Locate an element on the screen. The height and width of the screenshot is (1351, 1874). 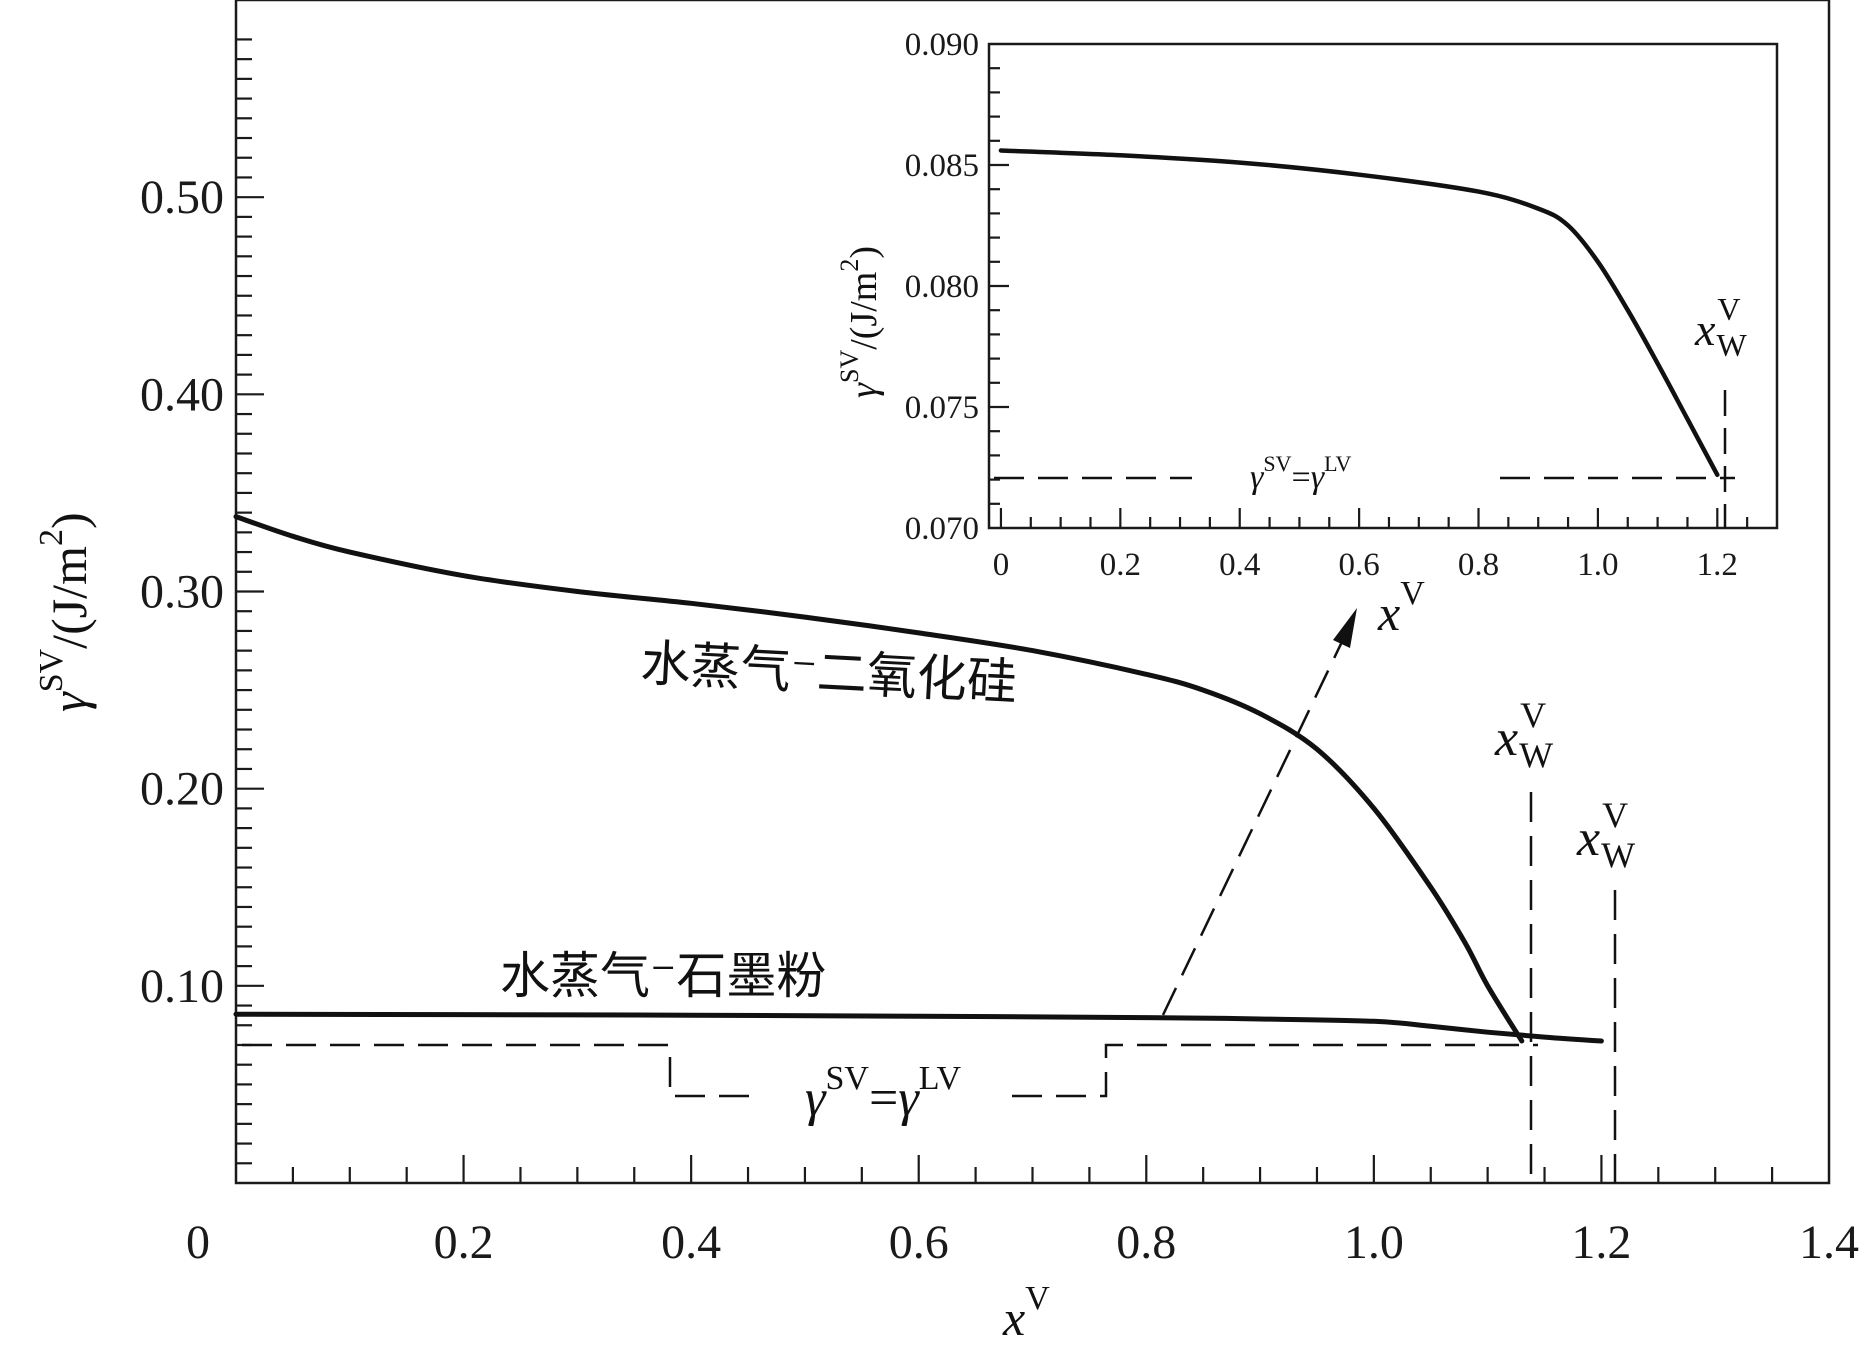
main-x-tick-label: 0.8 is located at coordinates (1146, 1242).